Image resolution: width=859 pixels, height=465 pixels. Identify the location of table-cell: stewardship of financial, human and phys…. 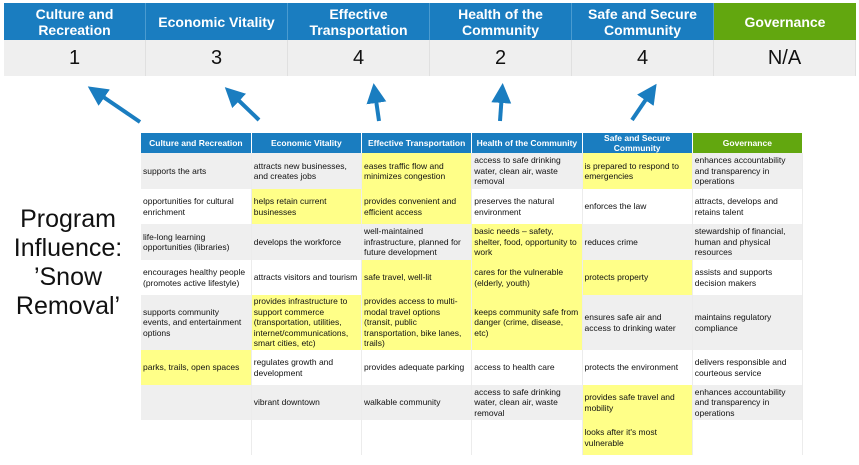
(748, 242).